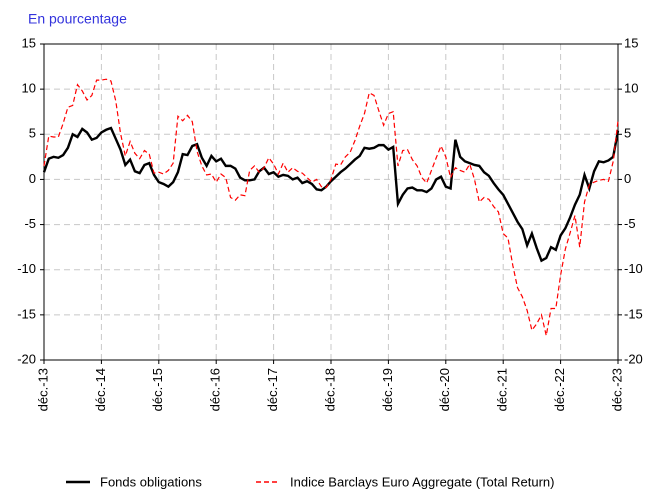  What do you see at coordinates (631, 88) in the screenshot?
I see `y2-tick-label: 10` at bounding box center [631, 88].